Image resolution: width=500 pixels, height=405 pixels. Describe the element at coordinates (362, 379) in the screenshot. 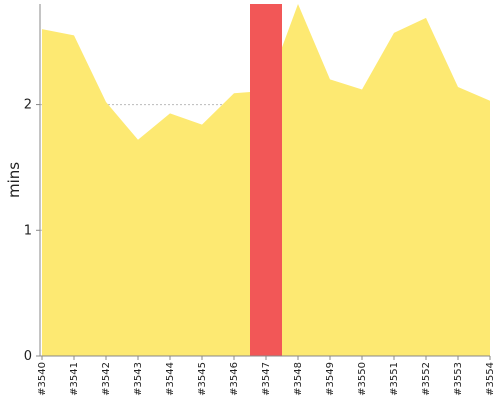

I see `x-tick-label: #3550` at that location.